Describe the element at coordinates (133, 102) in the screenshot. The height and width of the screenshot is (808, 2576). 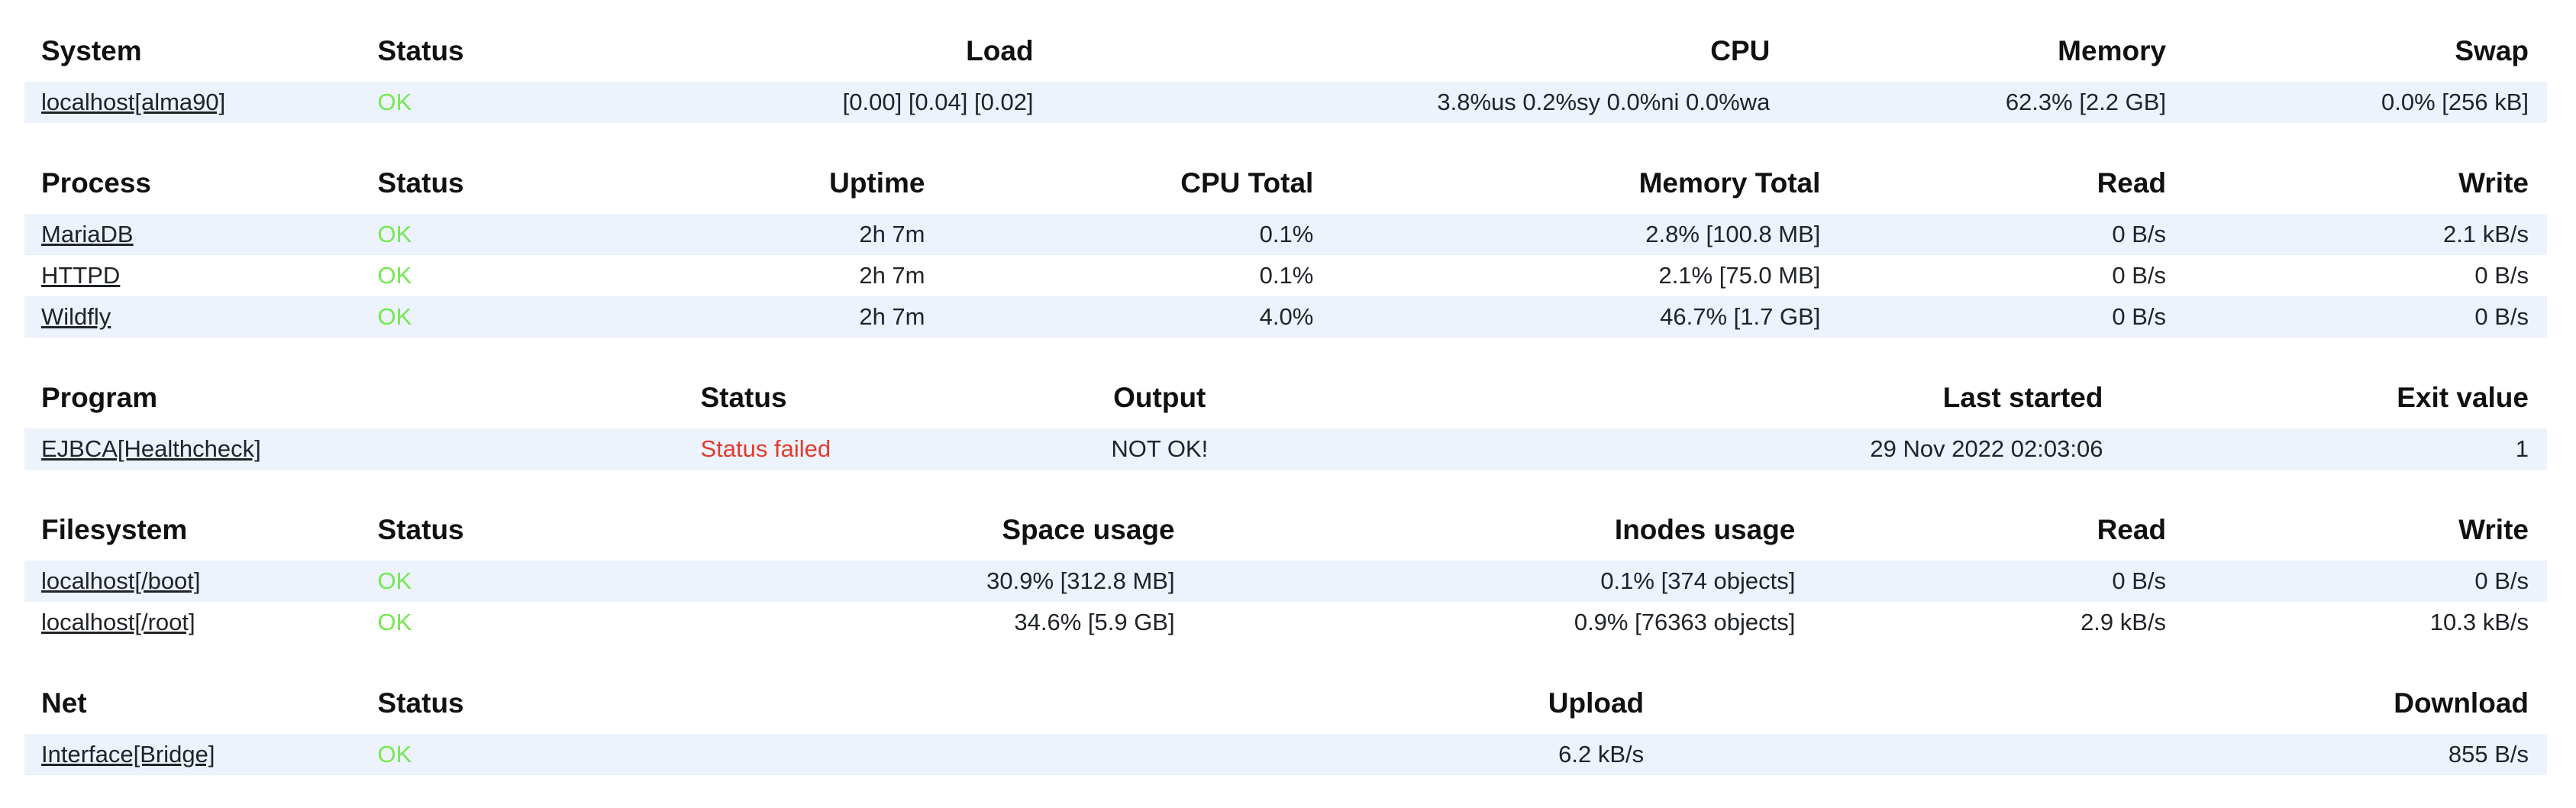
I see `service-link-localhost-alma90: localhost[alma90]` at that location.